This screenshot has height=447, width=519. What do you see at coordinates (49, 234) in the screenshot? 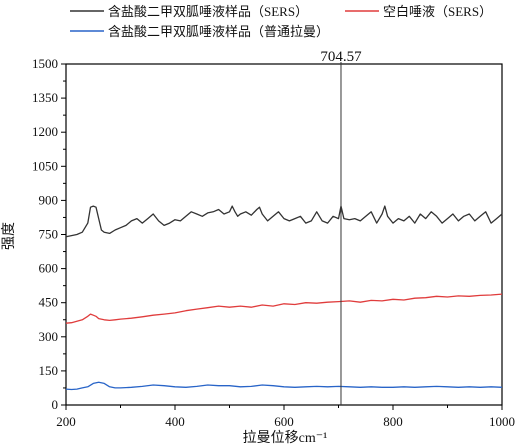
I see `y-tick-label: 750` at bounding box center [49, 234].